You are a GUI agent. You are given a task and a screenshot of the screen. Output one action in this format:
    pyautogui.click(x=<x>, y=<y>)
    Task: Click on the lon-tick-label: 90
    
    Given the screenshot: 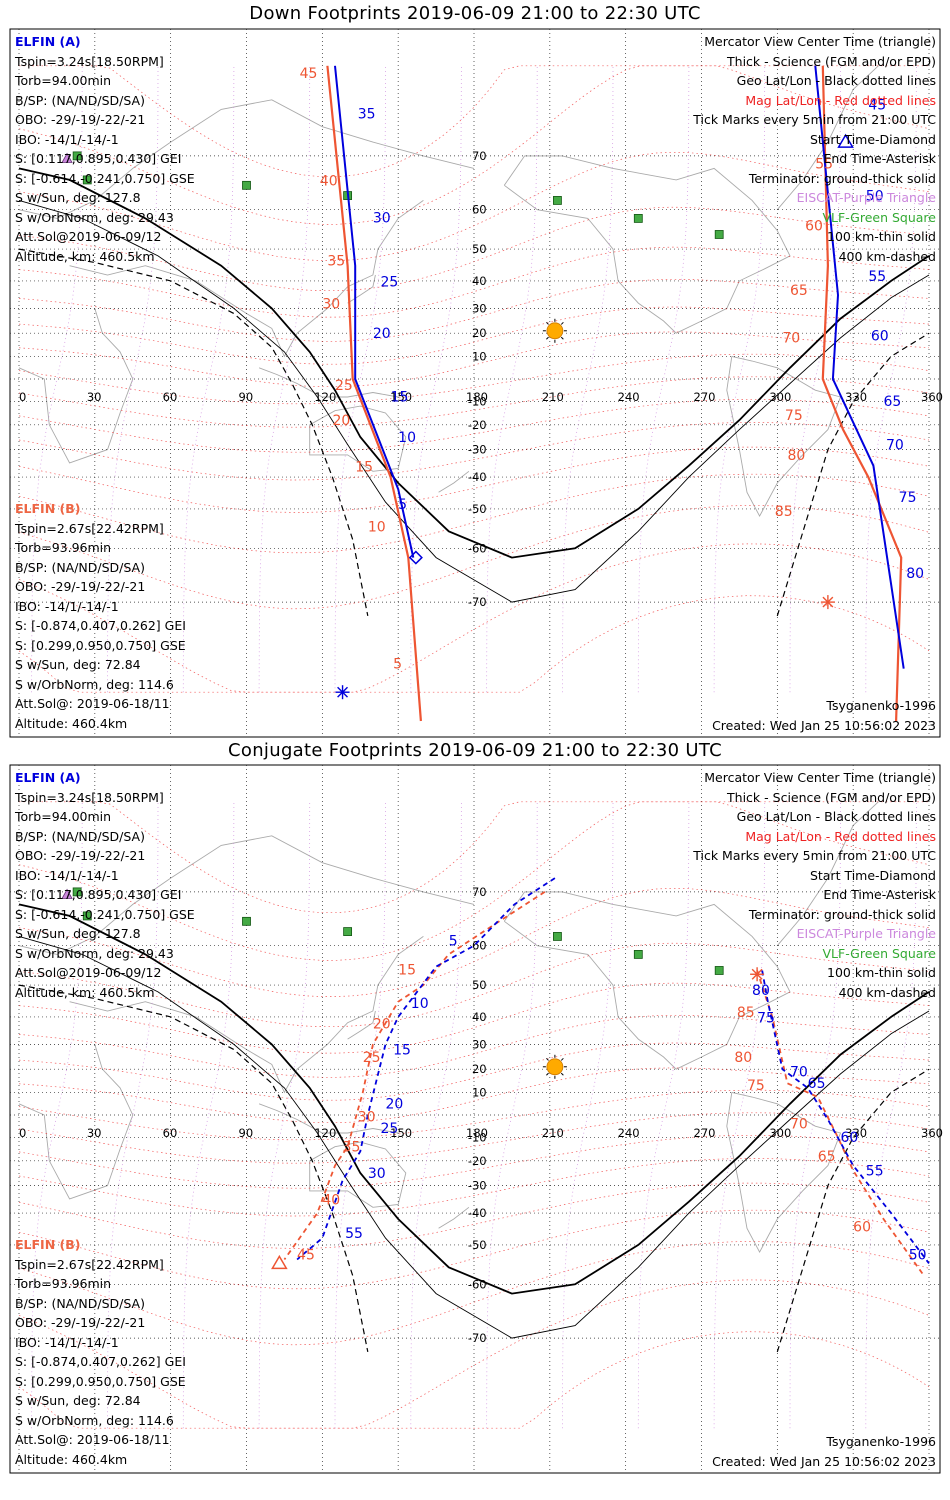 What is the action you would take?
    pyautogui.click(x=246, y=397)
    